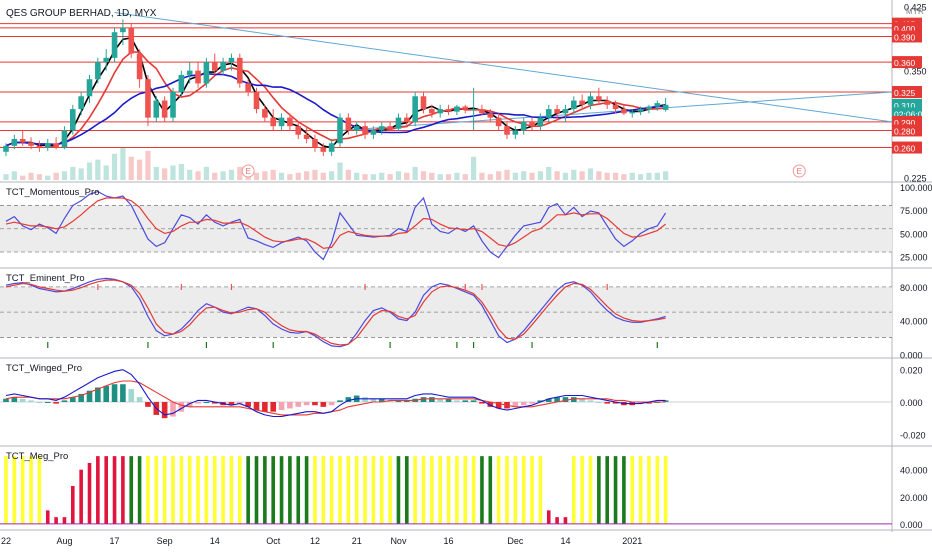 The height and width of the screenshot is (555, 932). What do you see at coordinates (911, 525) in the screenshot?
I see `indicator-axis-tick: 0.000` at bounding box center [911, 525].